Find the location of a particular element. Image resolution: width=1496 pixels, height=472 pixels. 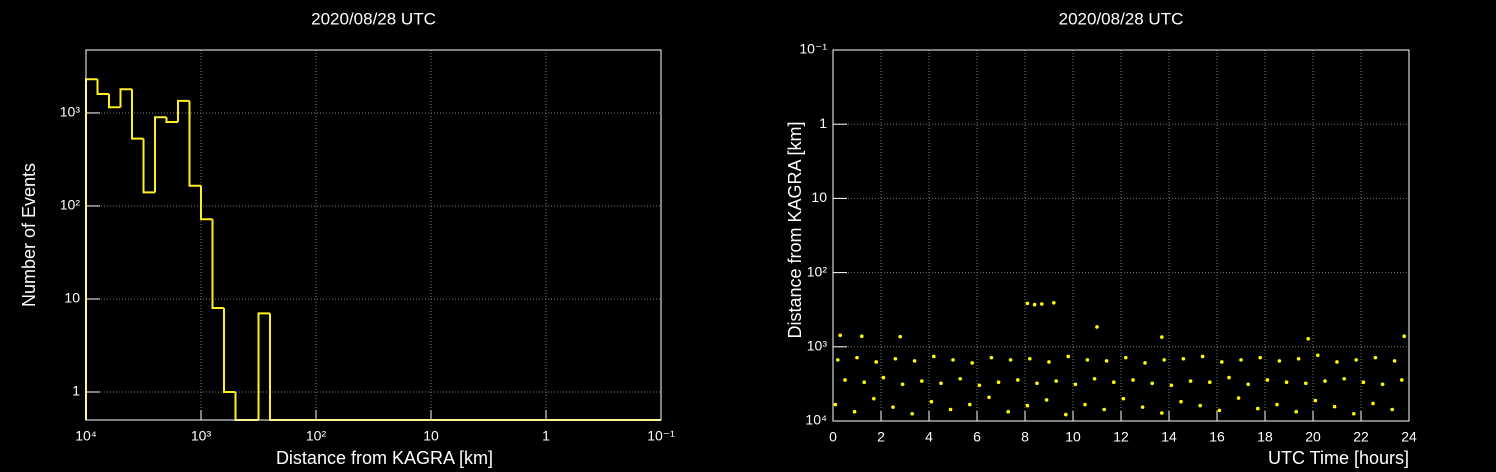

x-tick-label: 10² is located at coordinates (316, 436).